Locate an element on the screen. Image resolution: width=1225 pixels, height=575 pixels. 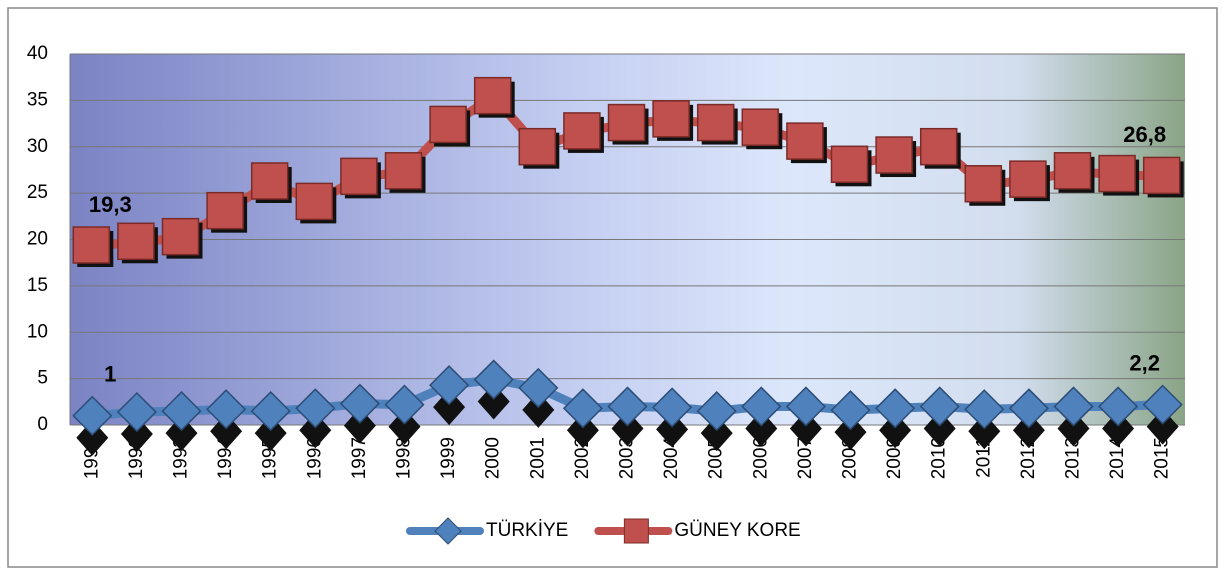
x-tick-label: 2000 is located at coordinates (493, 458).